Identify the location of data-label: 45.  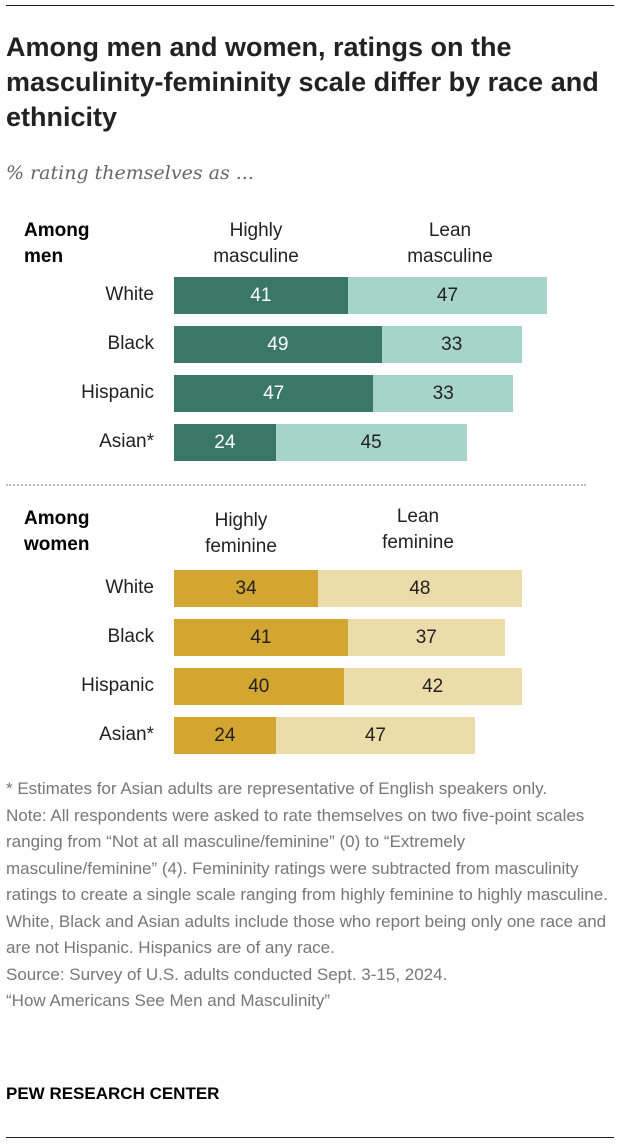
(371, 442).